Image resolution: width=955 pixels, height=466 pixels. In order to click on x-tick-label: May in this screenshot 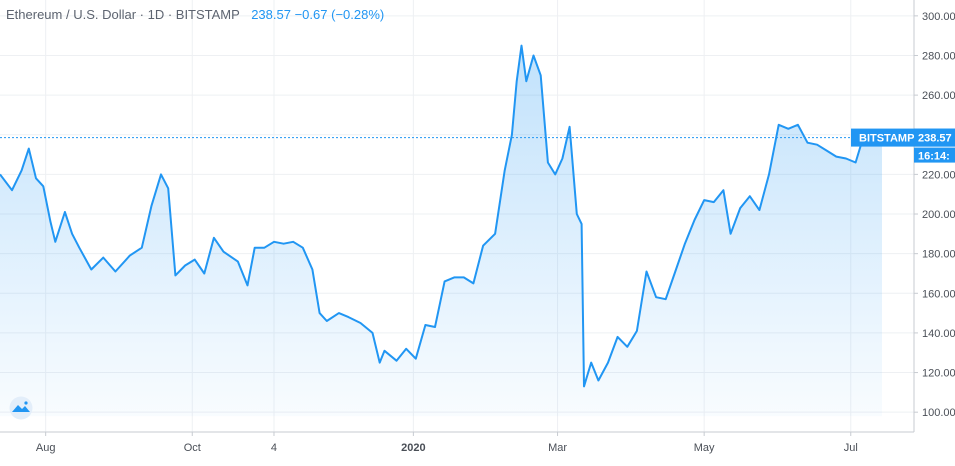, I will do `click(704, 448)`.